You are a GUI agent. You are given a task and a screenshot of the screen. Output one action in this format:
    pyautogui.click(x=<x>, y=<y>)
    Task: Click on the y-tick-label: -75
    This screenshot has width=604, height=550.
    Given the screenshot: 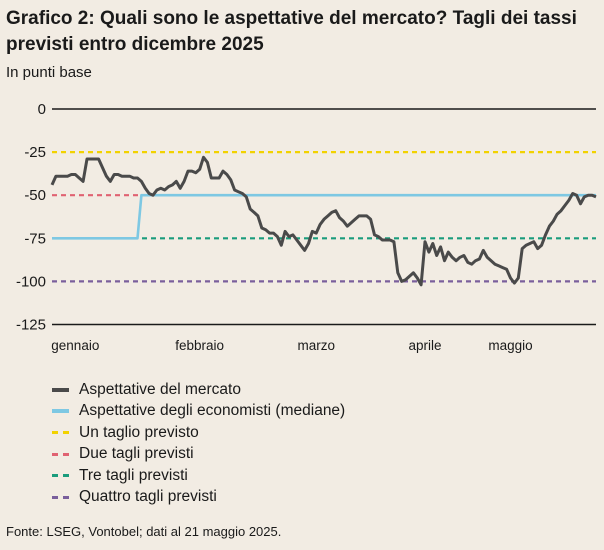 What is the action you would take?
    pyautogui.click(x=35, y=238)
    